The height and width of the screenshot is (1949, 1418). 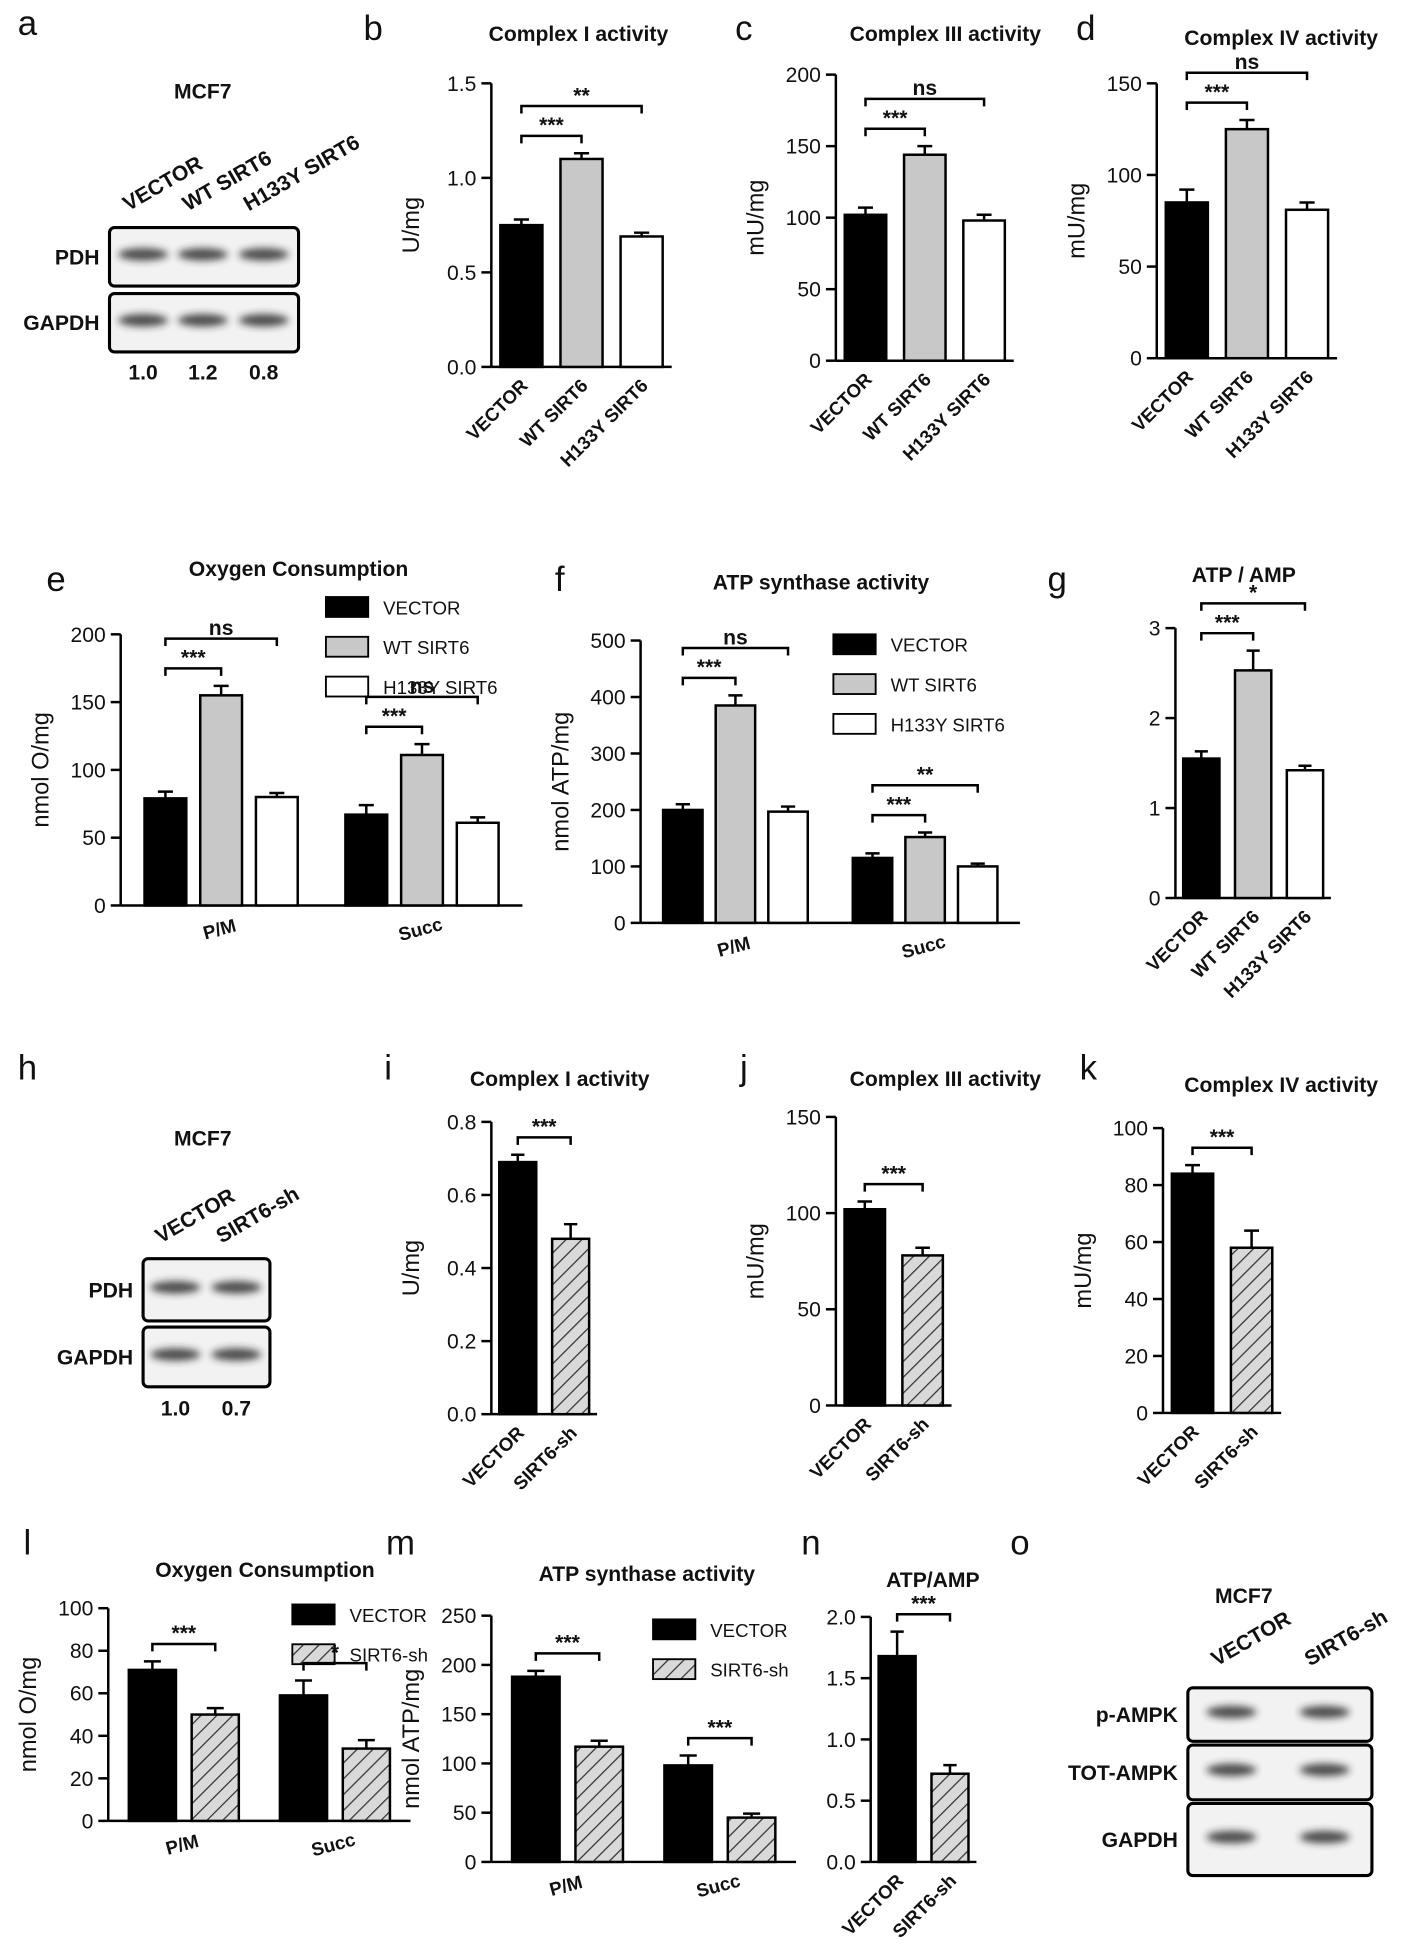 I want to click on panel-letter: j, so click(x=743, y=1068).